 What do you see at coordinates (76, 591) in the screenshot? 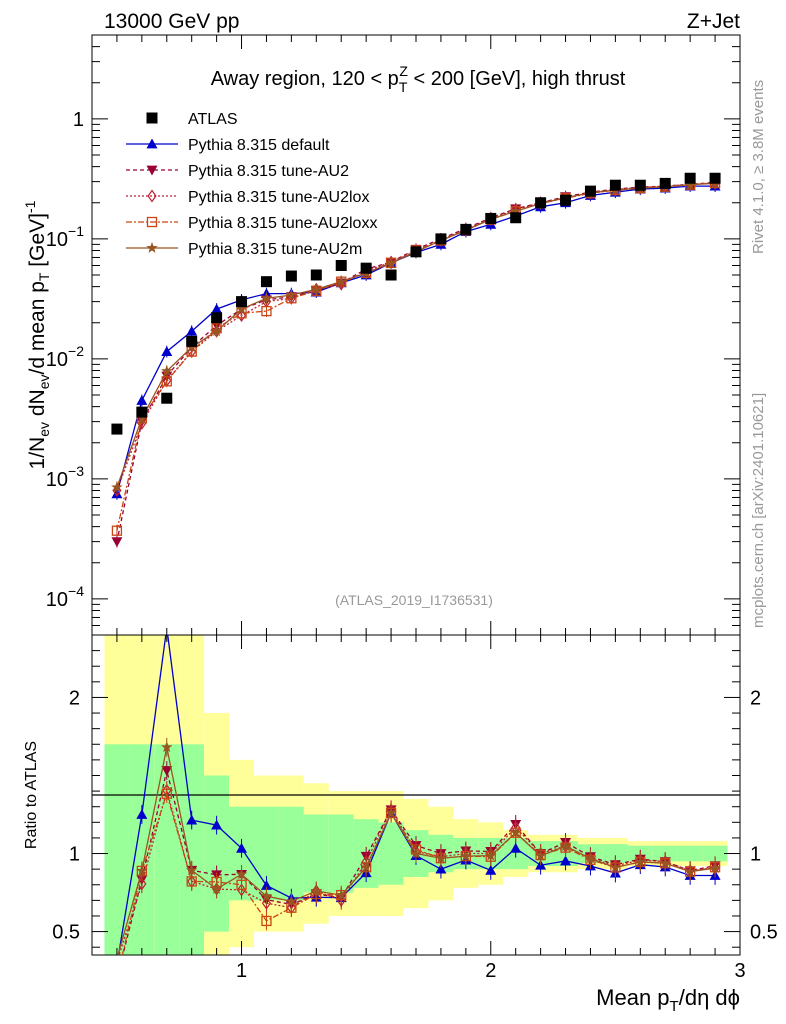
I see `y-tick-exponent: −4` at bounding box center [76, 591].